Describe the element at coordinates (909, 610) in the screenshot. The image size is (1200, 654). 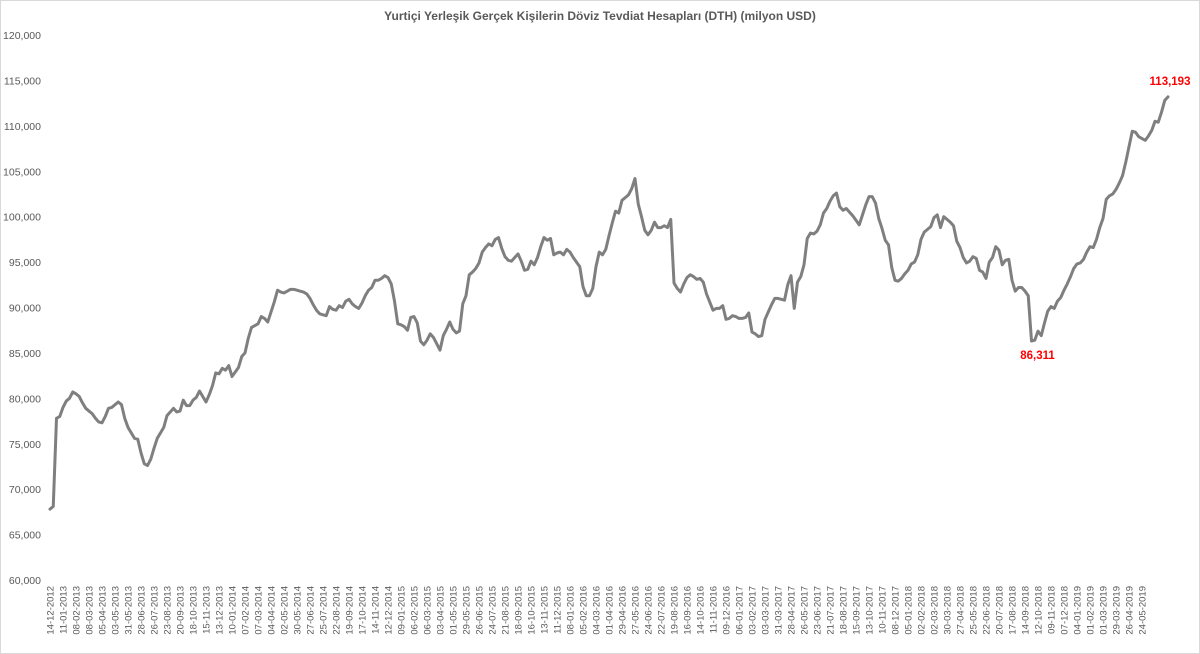
I see `x-tick-label: 05-01-2018` at that location.